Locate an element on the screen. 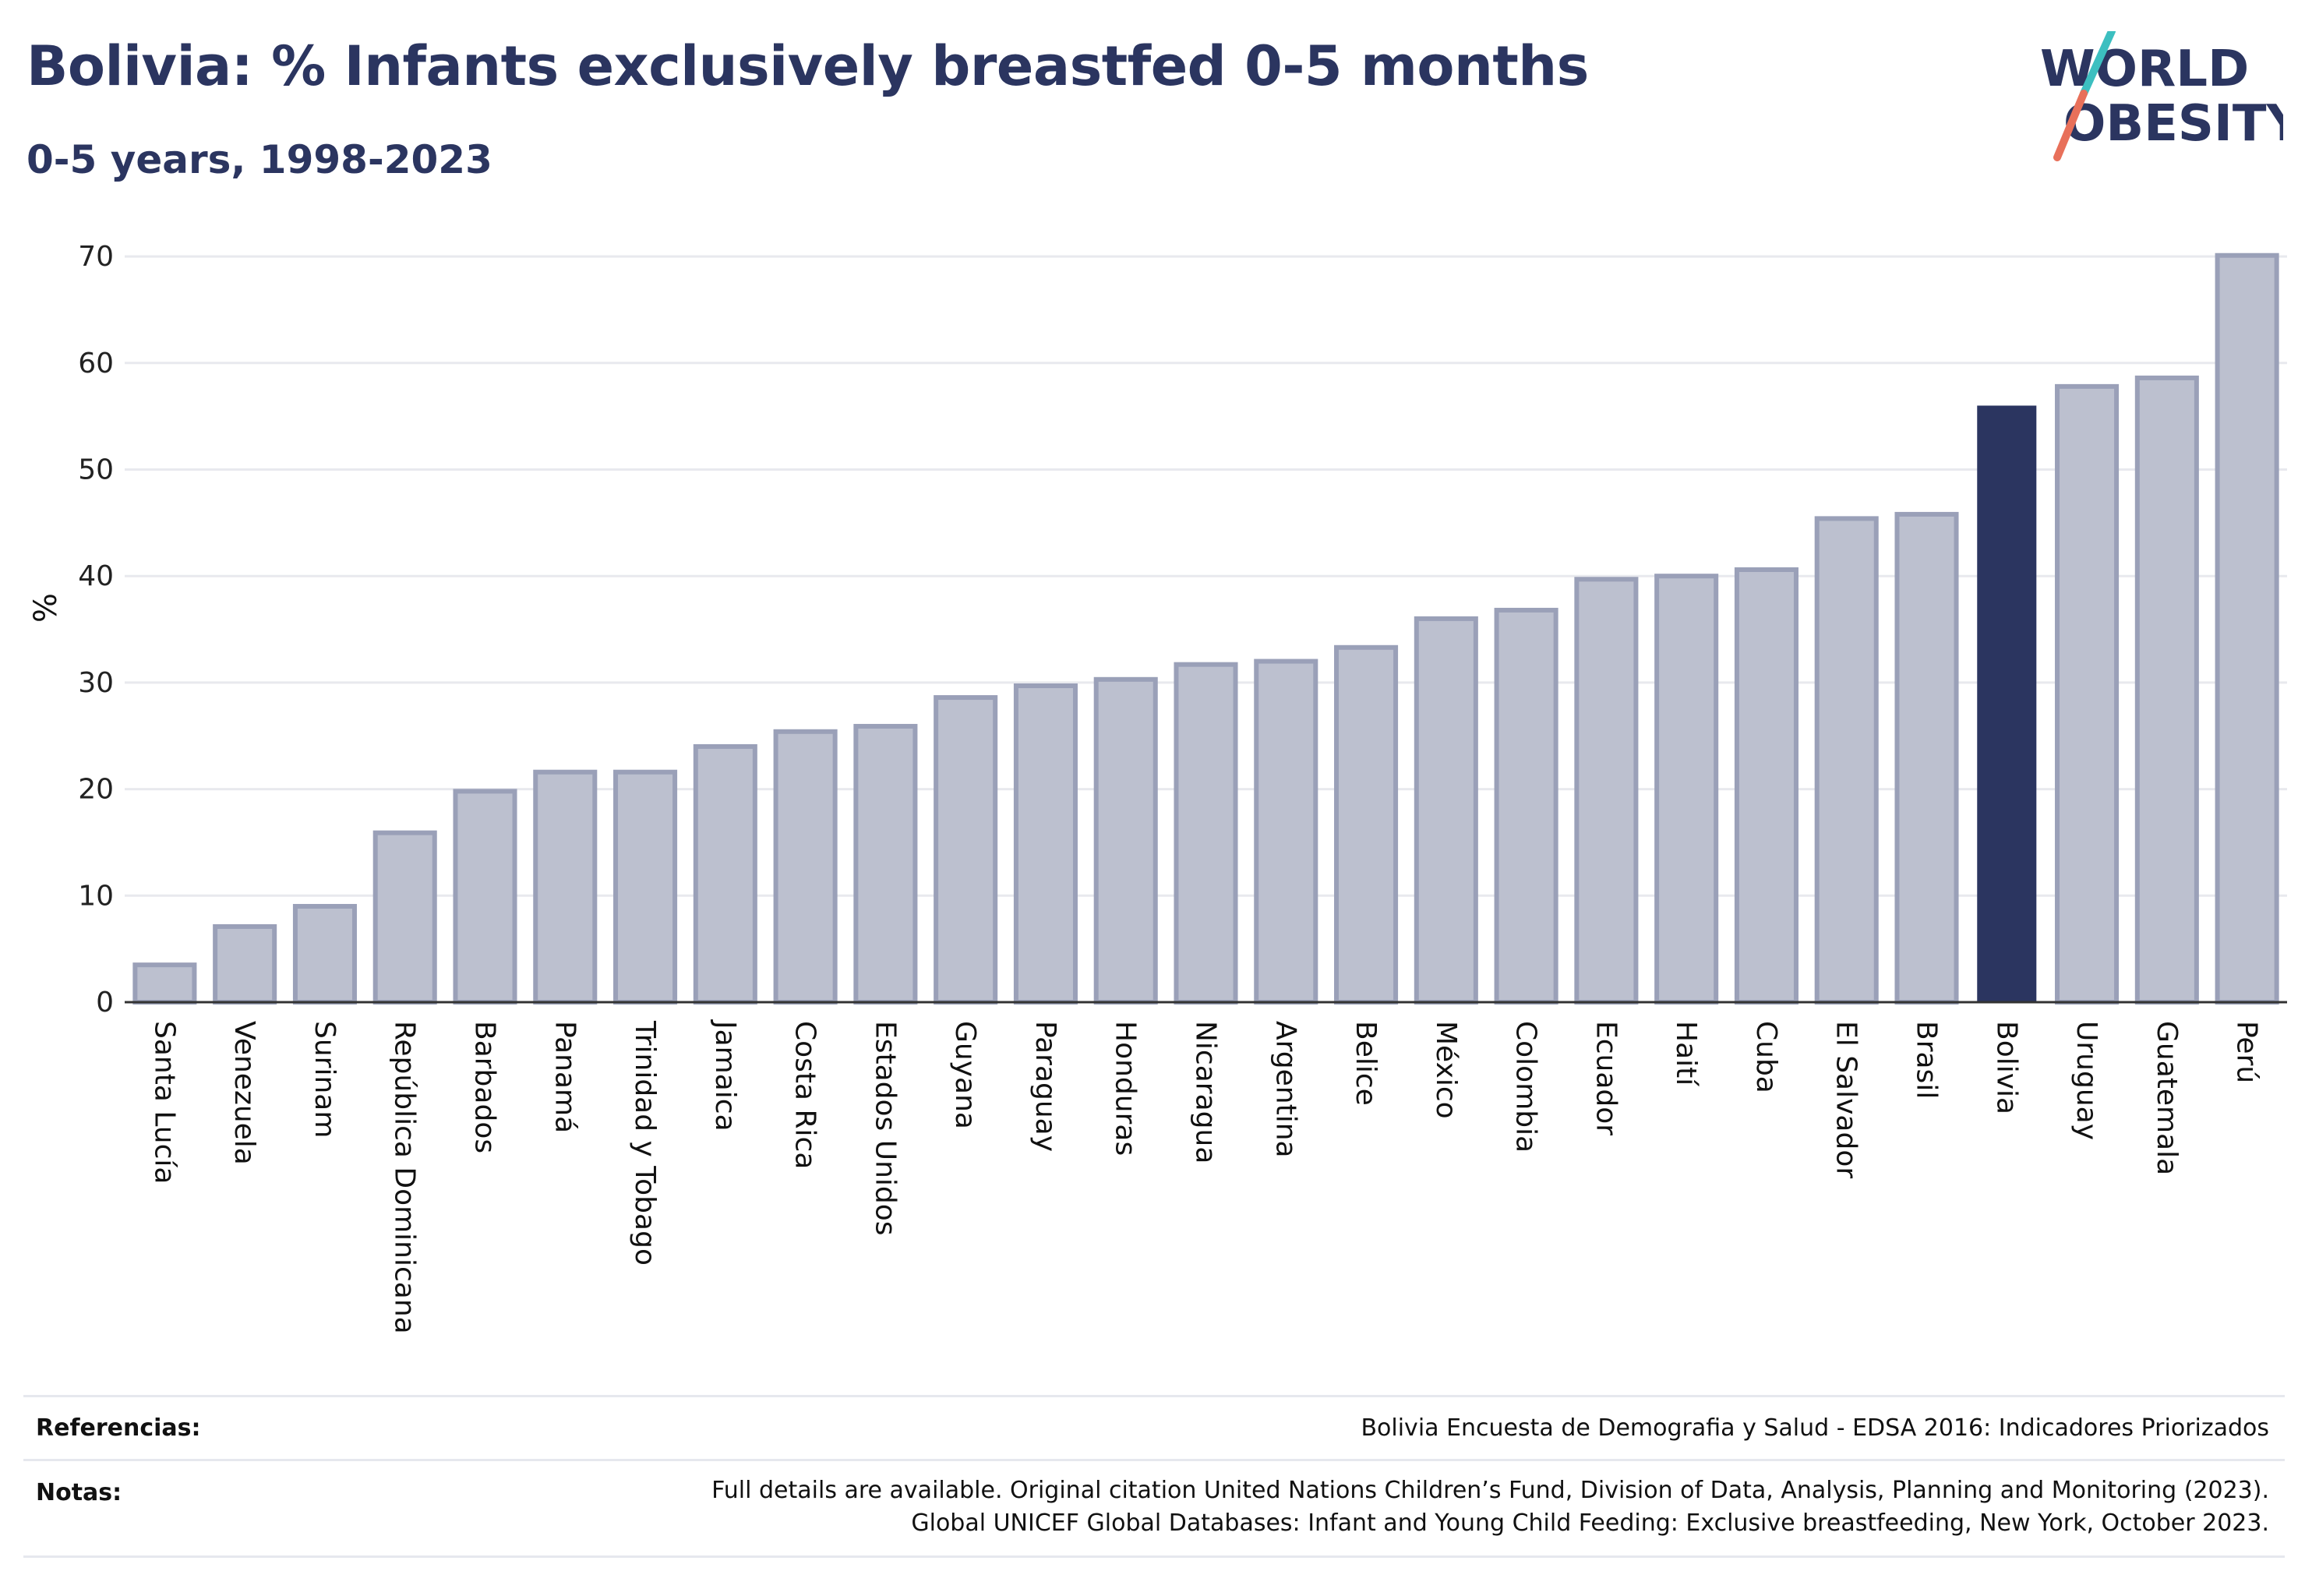 Image resolution: width=2305 pixels, height=1596 pixels. y-axis-ticks: 0 10 20 30 40 50 60 70 is located at coordinates (96, 630).